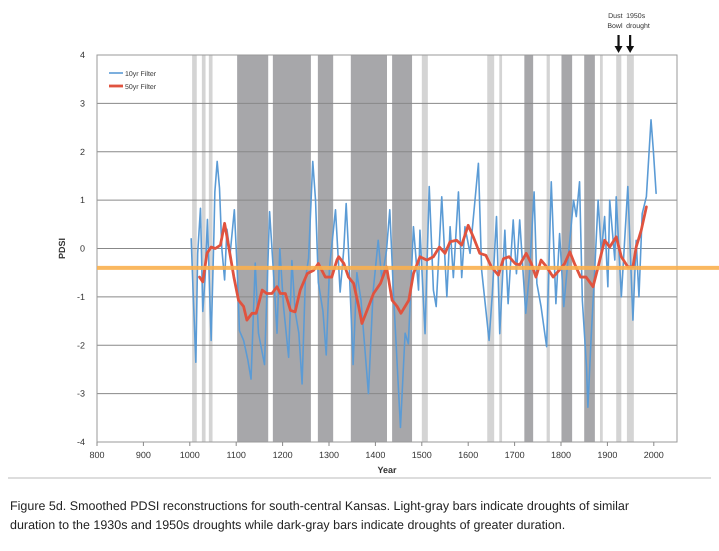  Describe the element at coordinates (82, 200) in the screenshot. I see `y-tick-label: 1` at that location.